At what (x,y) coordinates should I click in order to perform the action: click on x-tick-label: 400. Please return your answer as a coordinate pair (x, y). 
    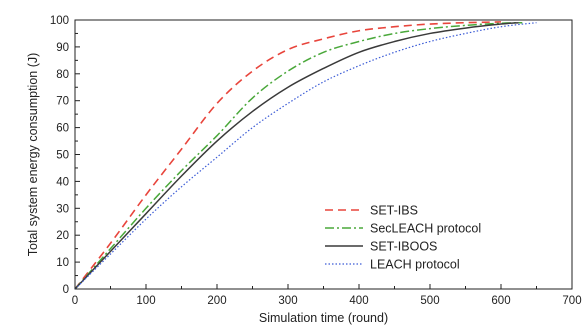
    Looking at the image, I should click on (358, 301).